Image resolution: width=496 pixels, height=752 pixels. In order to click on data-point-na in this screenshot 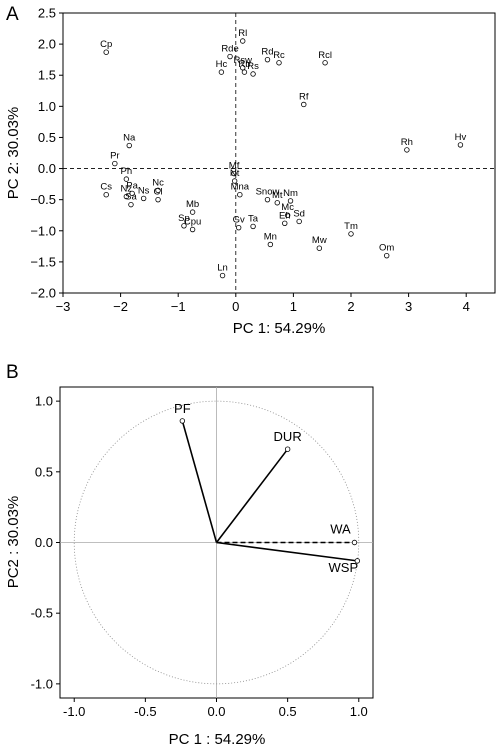, I will do `click(129, 145)`.